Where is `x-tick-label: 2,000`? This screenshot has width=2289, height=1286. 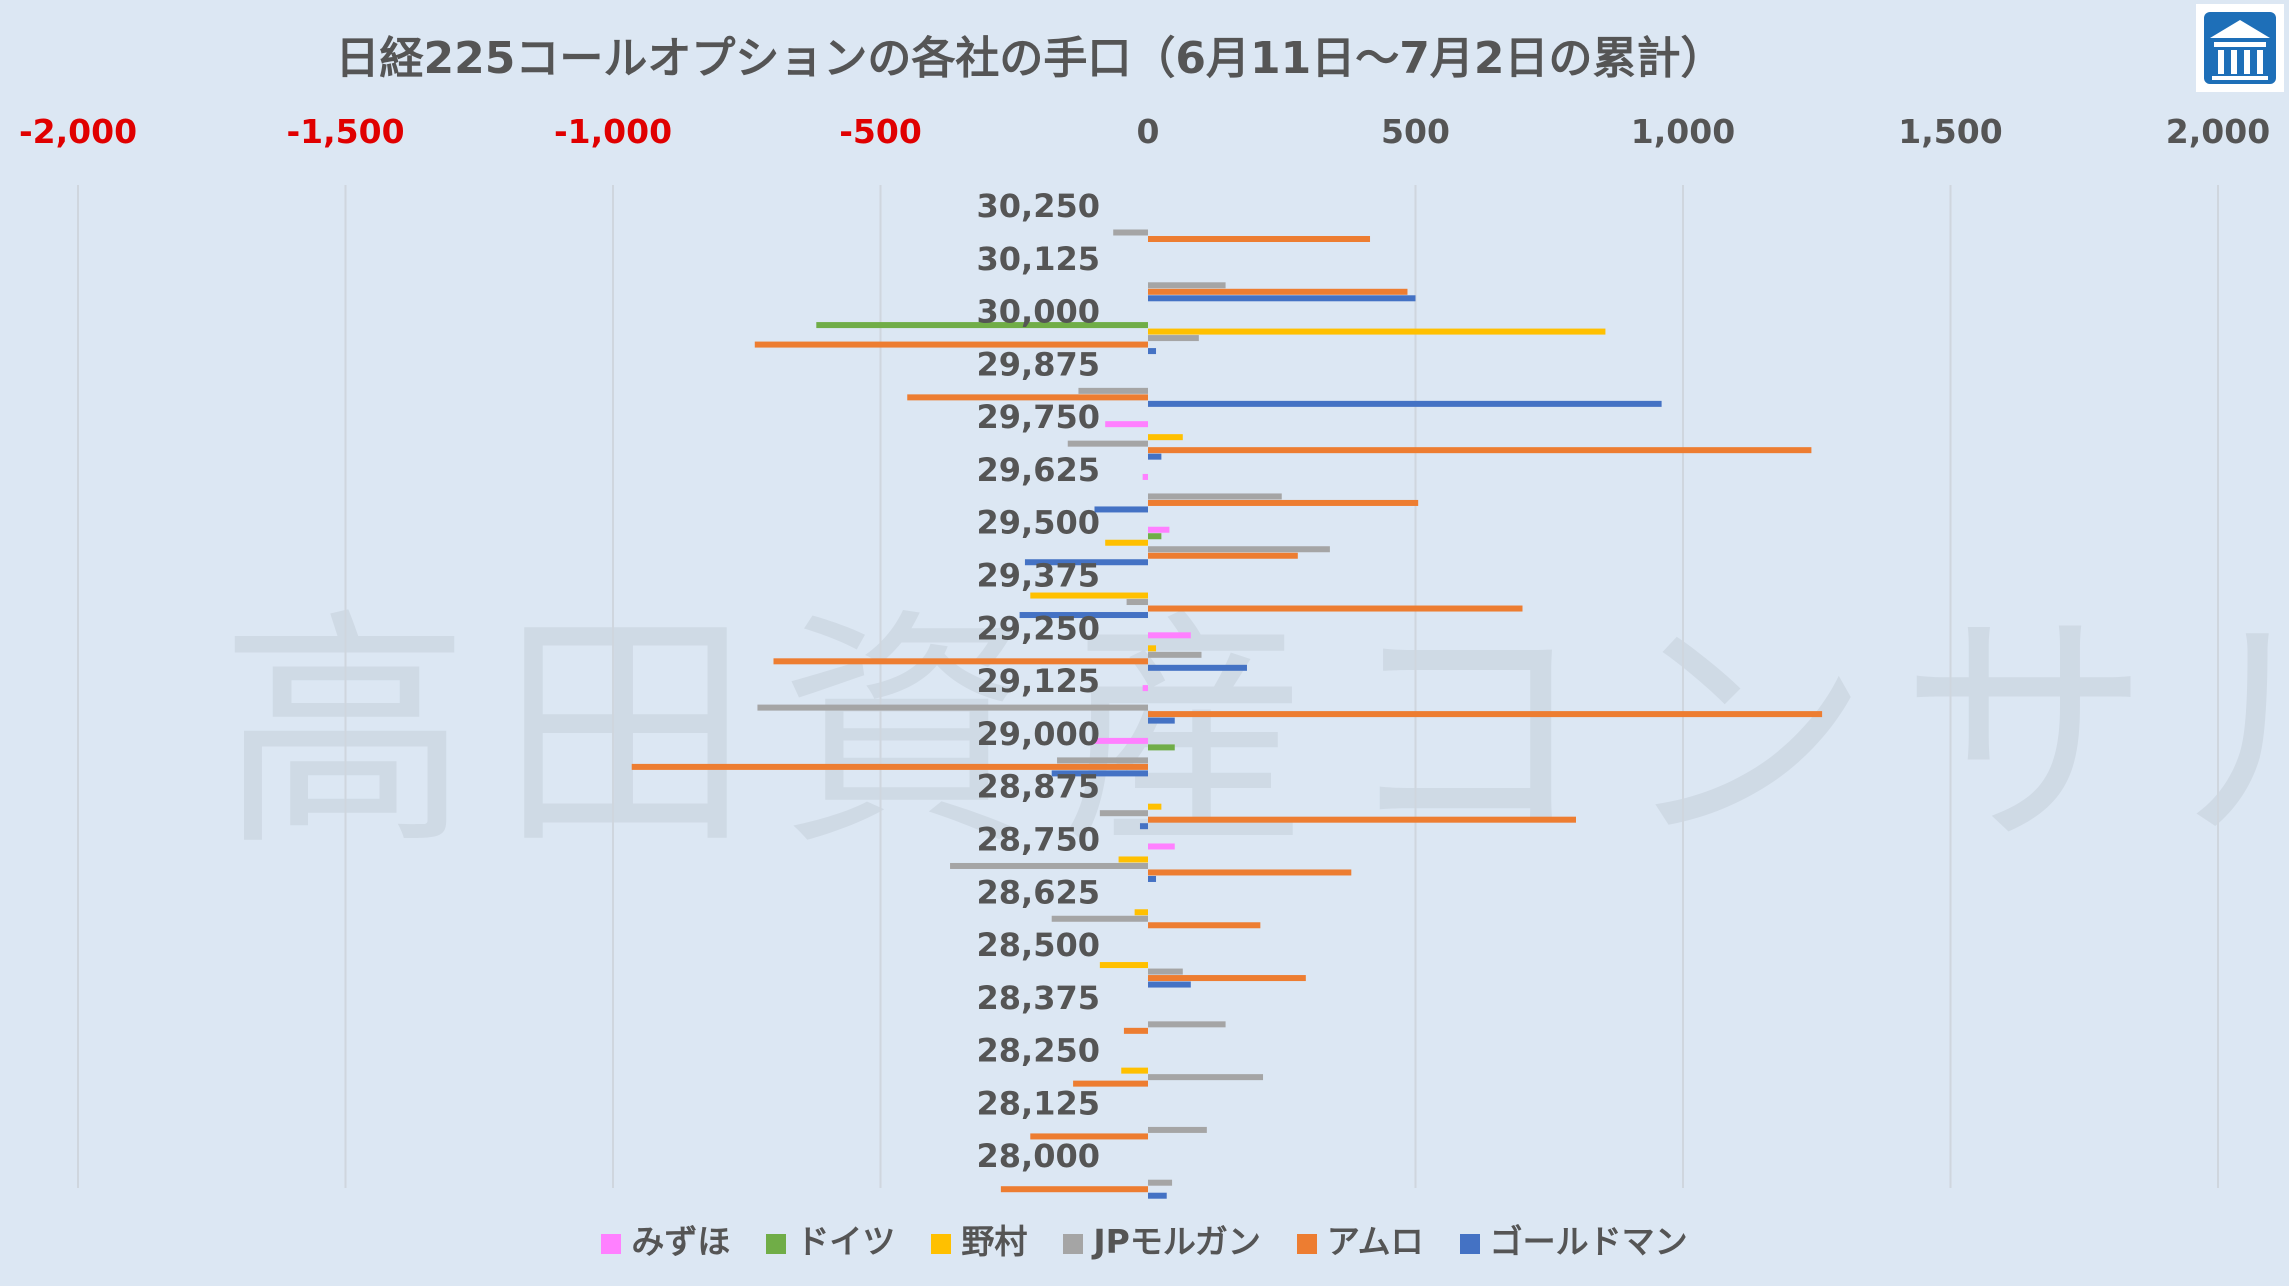 x-tick-label: 2,000 is located at coordinates (2218, 131).